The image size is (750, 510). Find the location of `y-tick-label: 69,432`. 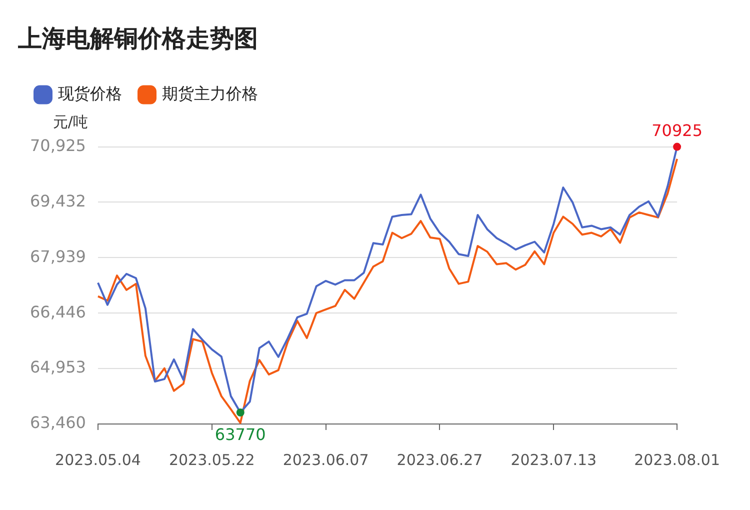

y-tick-label: 69,432 is located at coordinates (58, 200).